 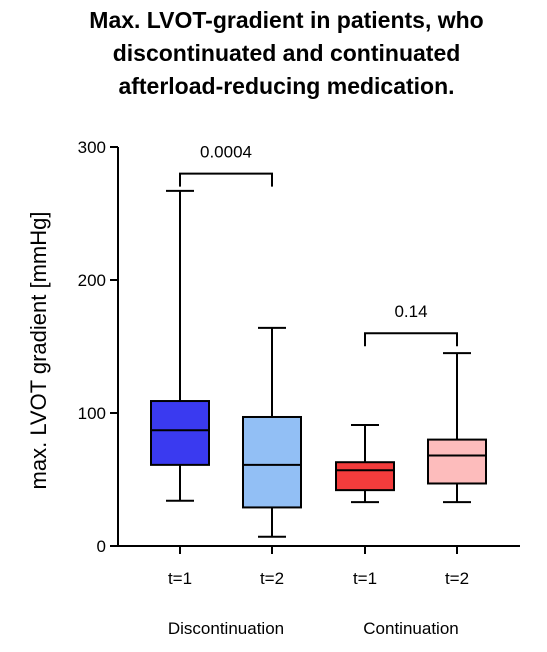 What do you see at coordinates (286, 53) in the screenshot?
I see `chart-title-line-2: discontinuated and continuated` at bounding box center [286, 53].